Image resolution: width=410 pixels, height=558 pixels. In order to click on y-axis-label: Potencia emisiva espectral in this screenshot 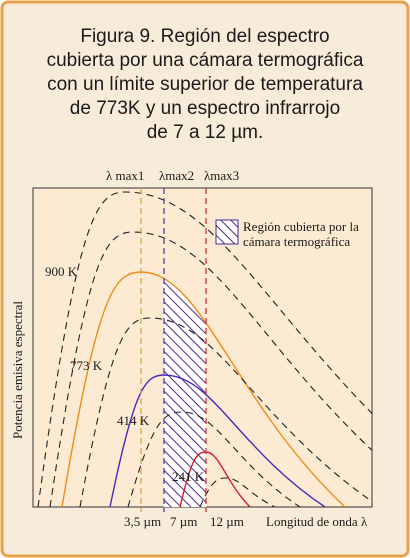, I will do `click(17, 370)`.